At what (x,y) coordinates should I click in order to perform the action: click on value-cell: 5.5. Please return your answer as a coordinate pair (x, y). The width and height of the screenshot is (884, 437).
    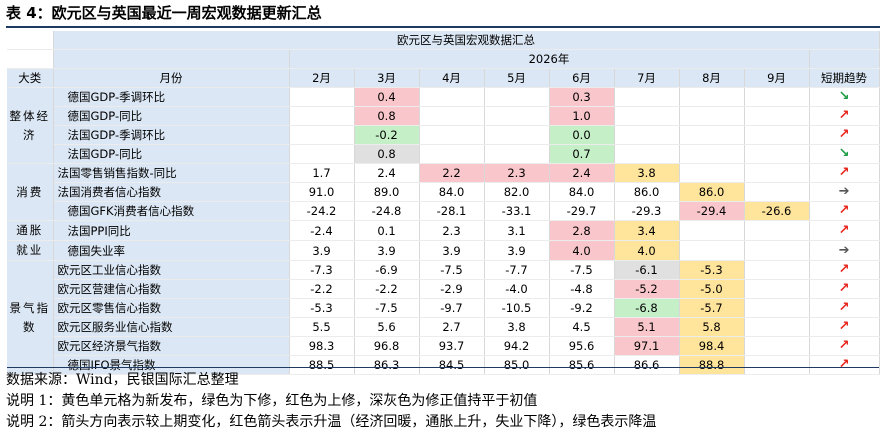
    Looking at the image, I should click on (322, 327).